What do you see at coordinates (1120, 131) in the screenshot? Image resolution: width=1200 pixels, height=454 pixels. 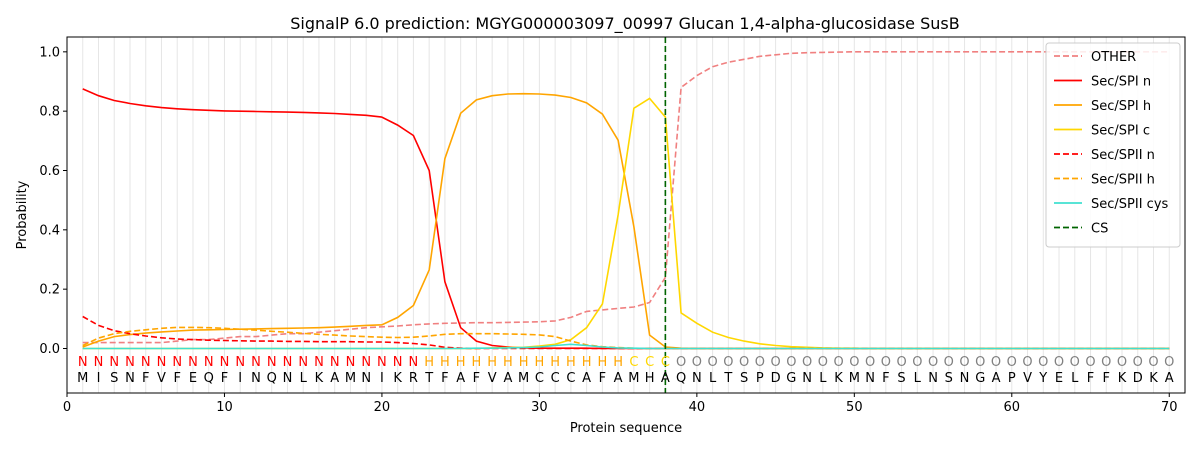 I see `legend-label: Sec/SPI c` at bounding box center [1120, 131].